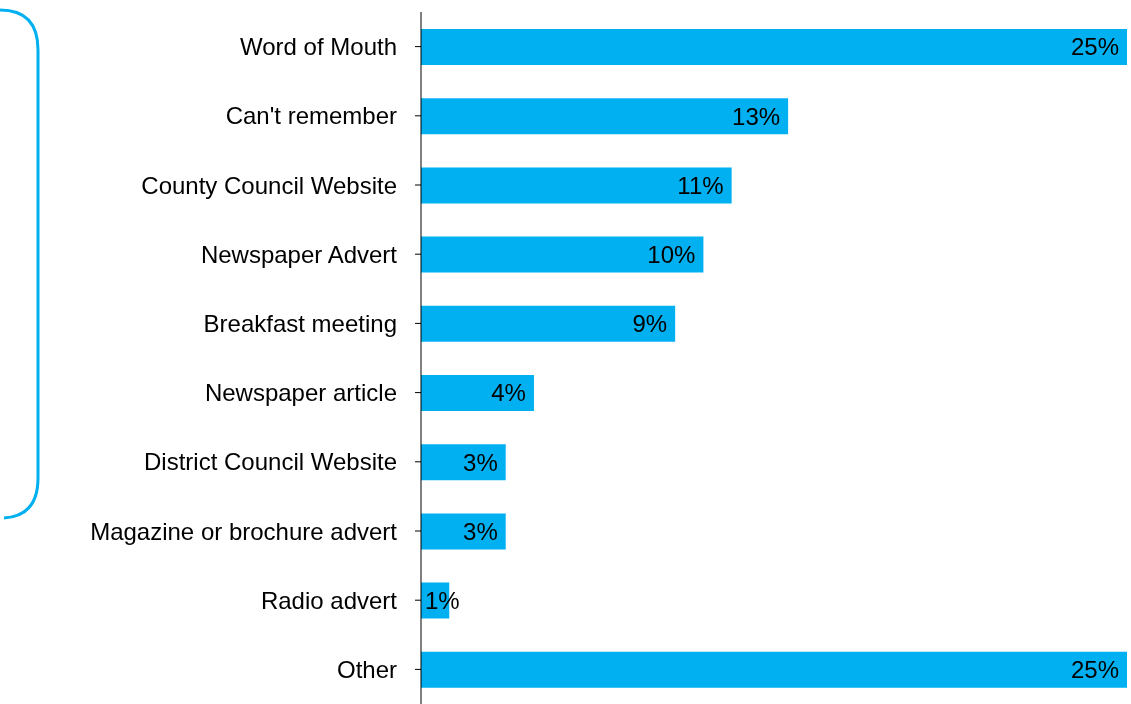 The width and height of the screenshot is (1131, 704). Describe the element at coordinates (299, 254) in the screenshot. I see `y-tick-label: Newspaper Advert` at that location.